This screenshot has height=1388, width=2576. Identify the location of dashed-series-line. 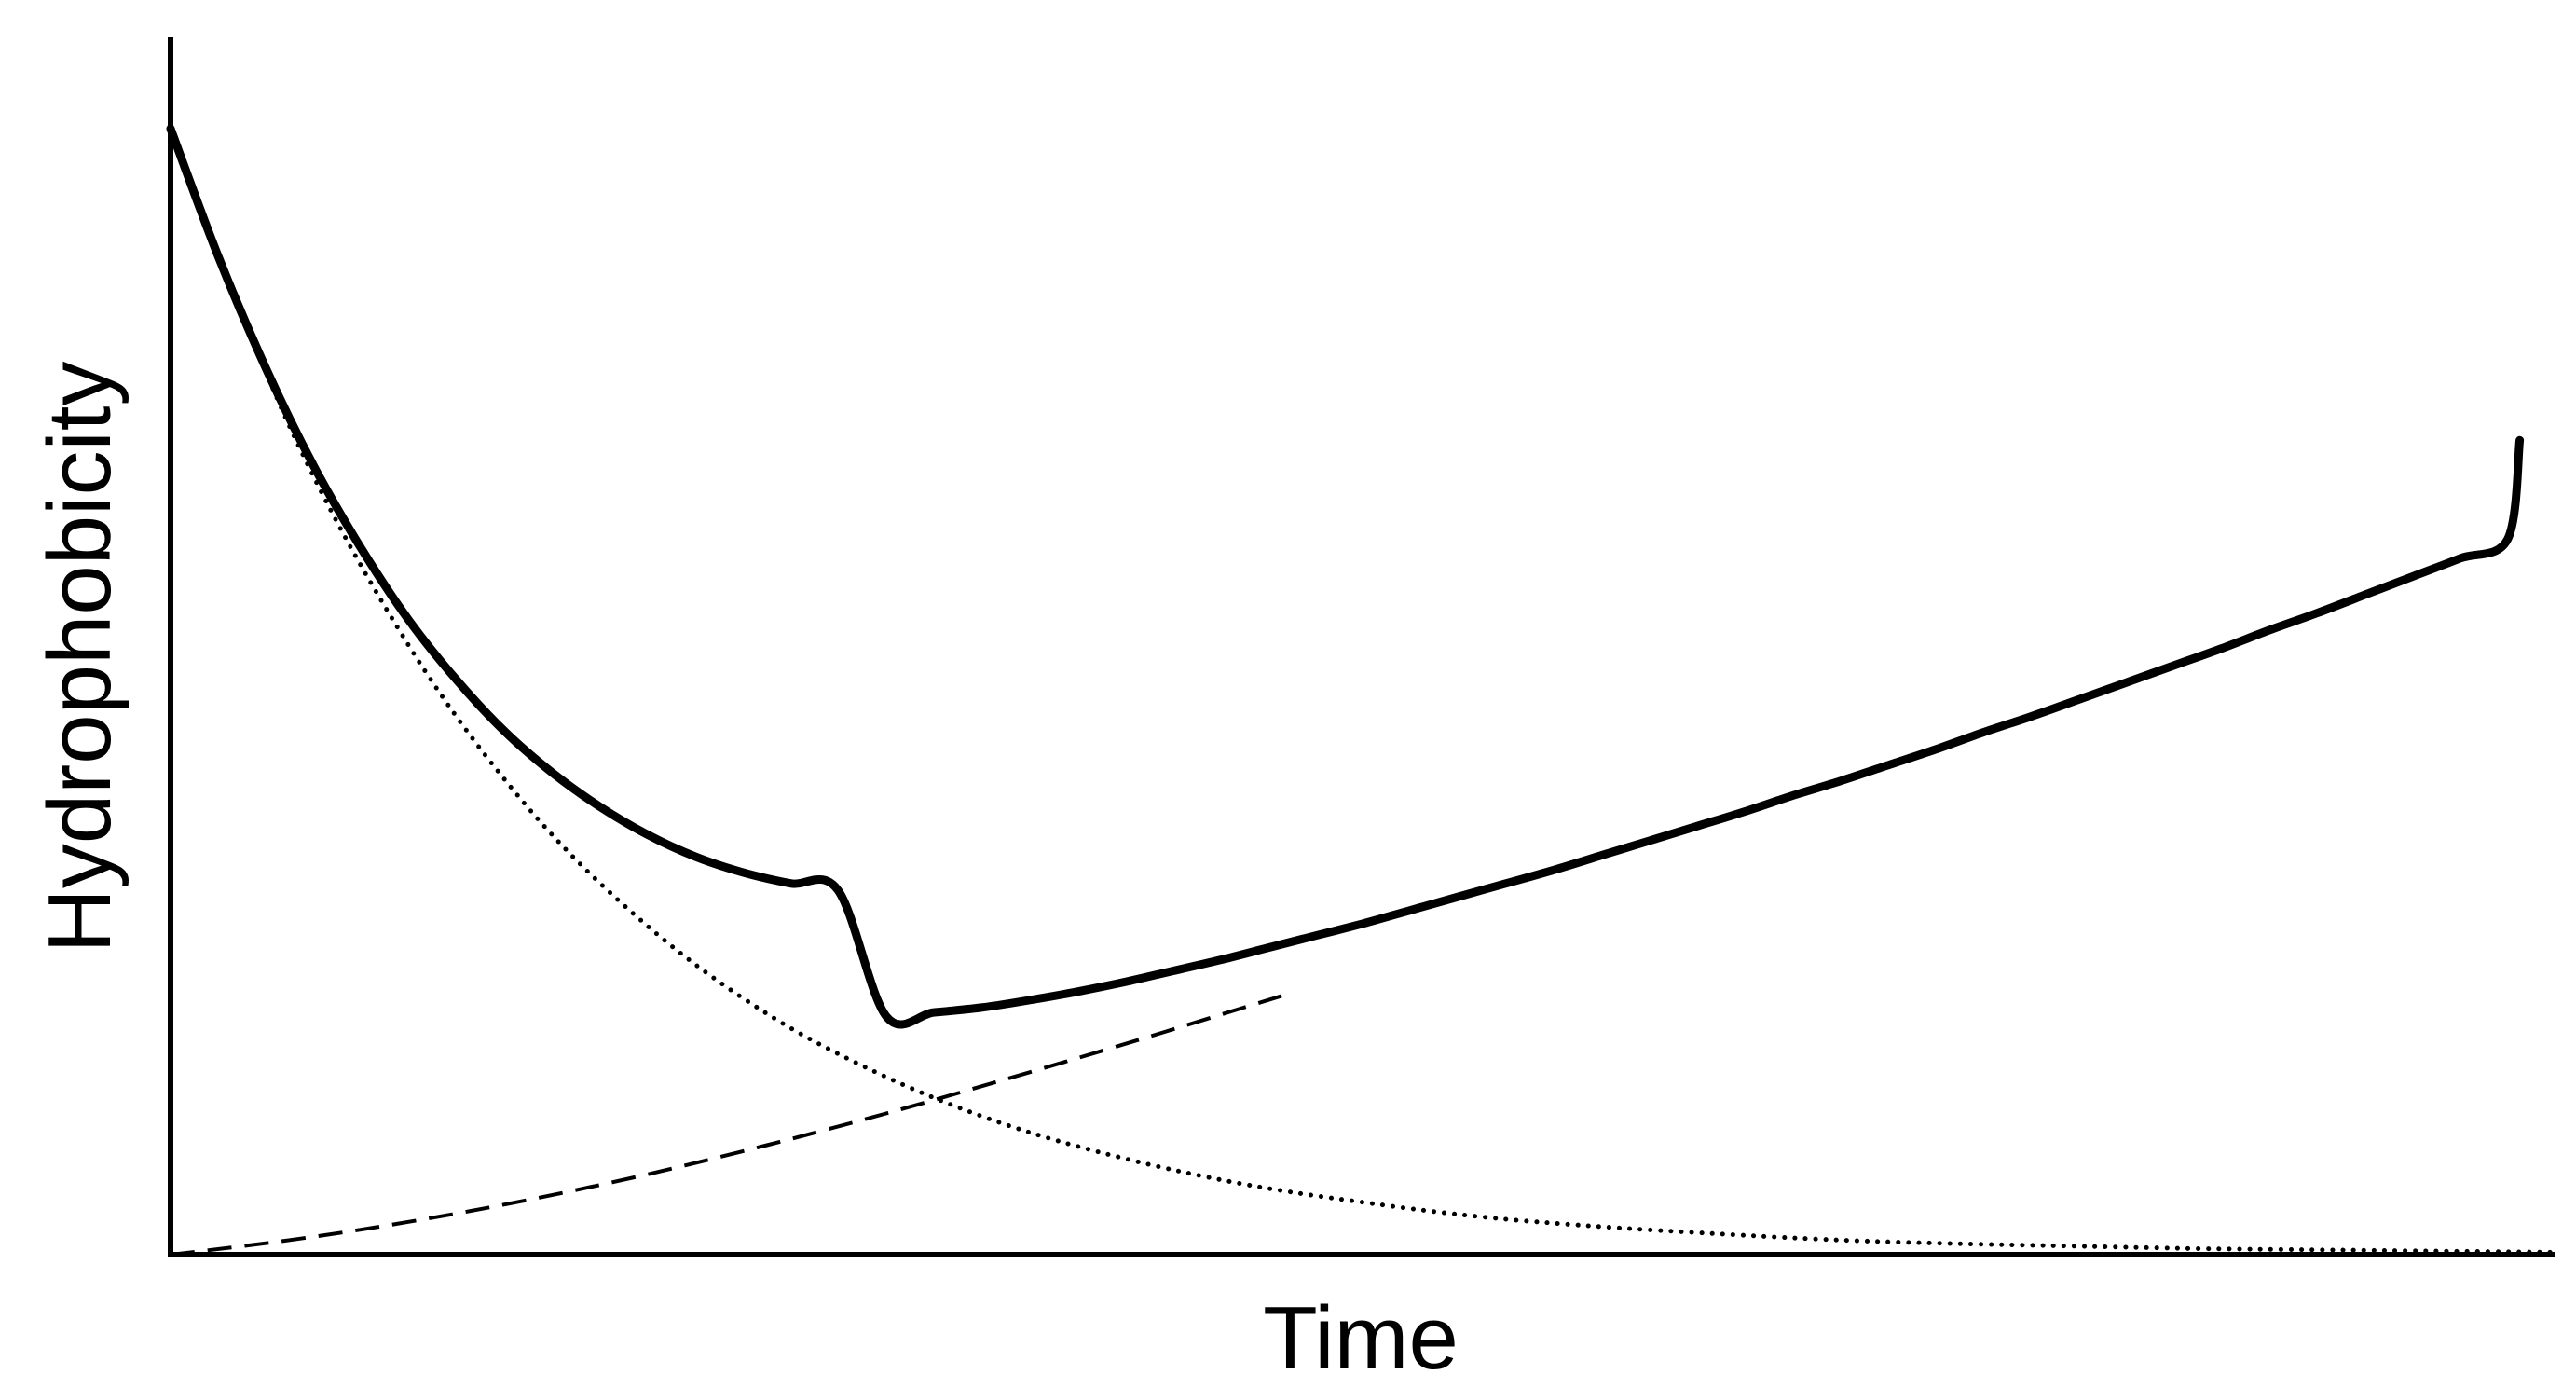
(731, 1124).